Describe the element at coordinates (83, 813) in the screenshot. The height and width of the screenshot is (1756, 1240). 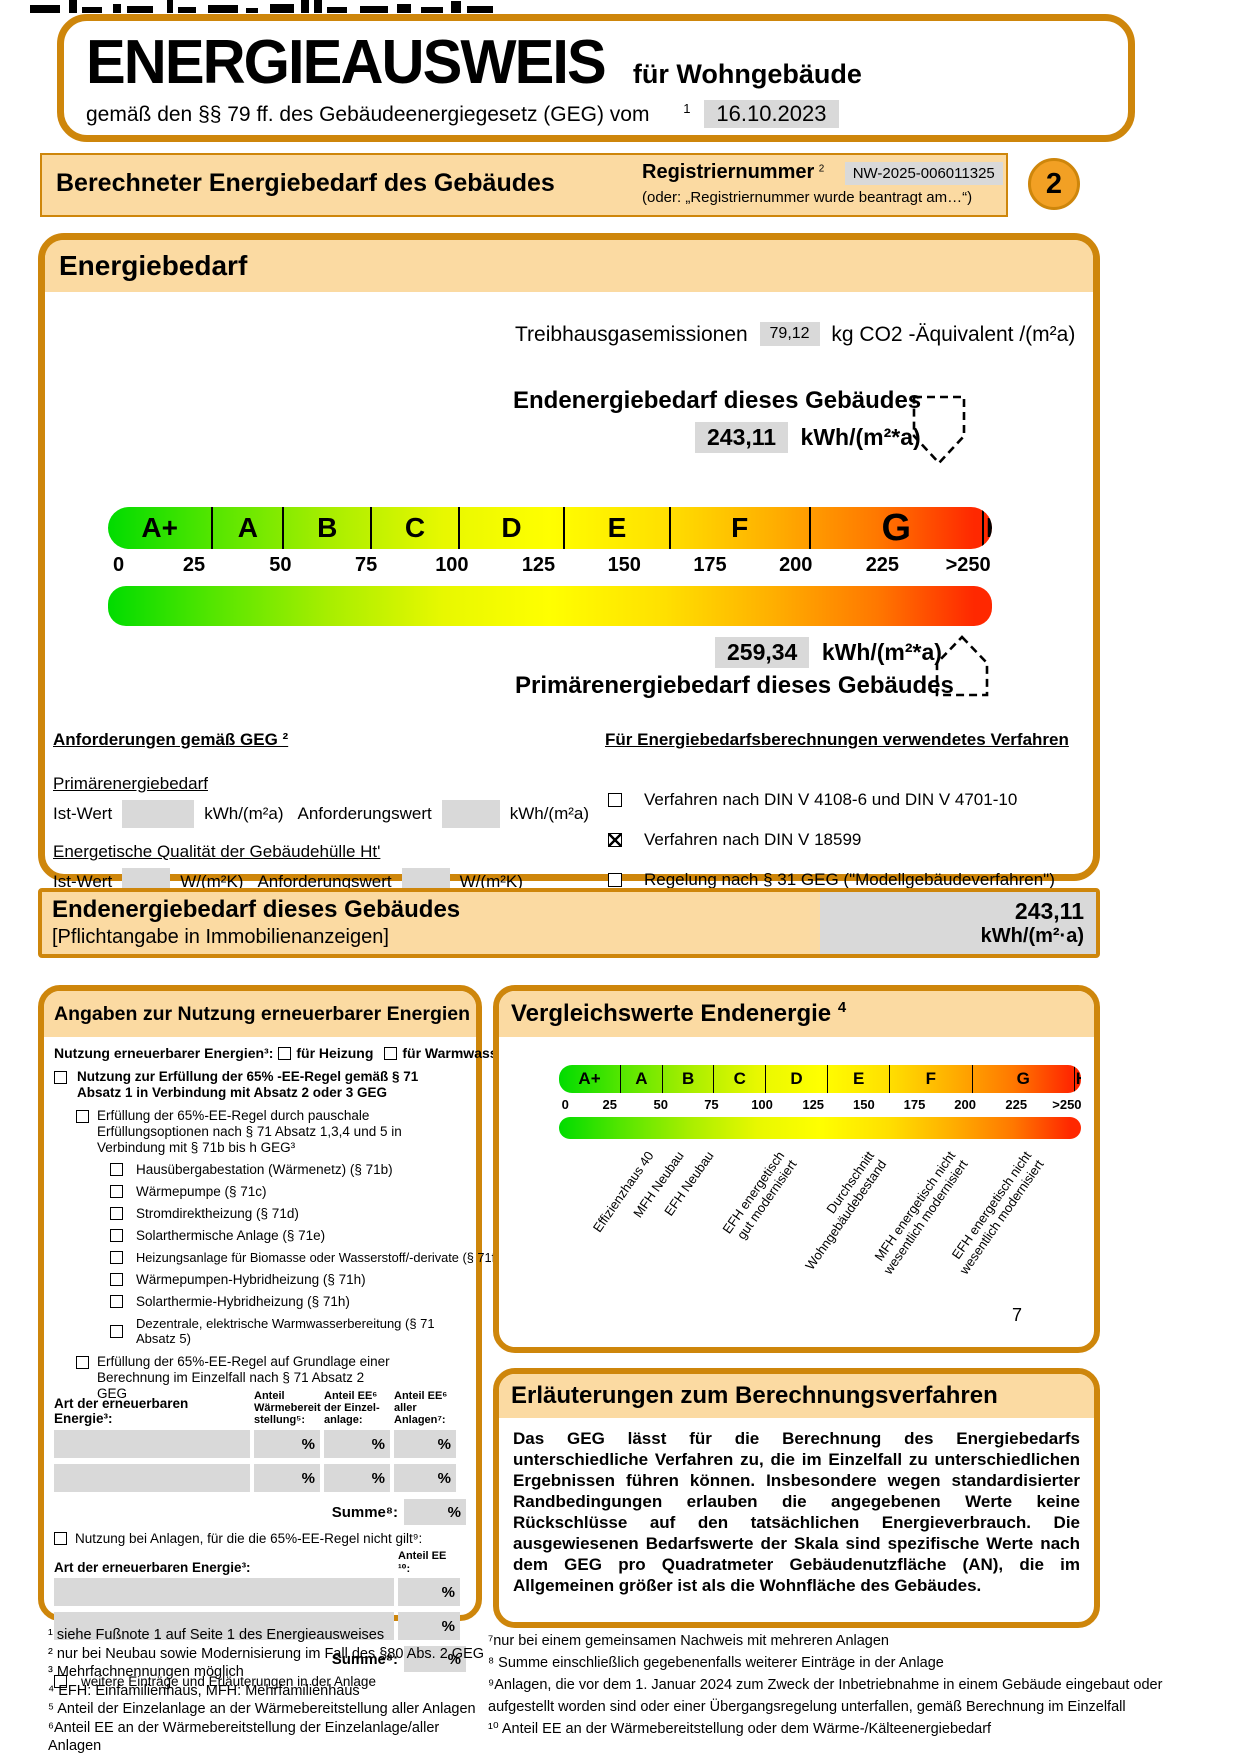
I see `ist-wert-label: Ist-Wert` at that location.